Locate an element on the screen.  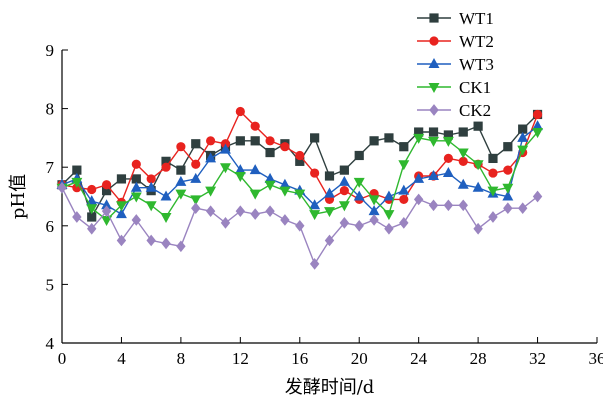
y-tick-label: 4 is located at coordinates (50, 343).